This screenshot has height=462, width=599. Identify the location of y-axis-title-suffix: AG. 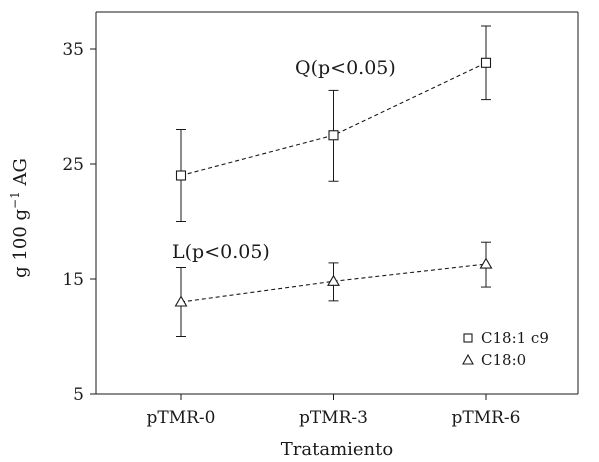
(20, 174).